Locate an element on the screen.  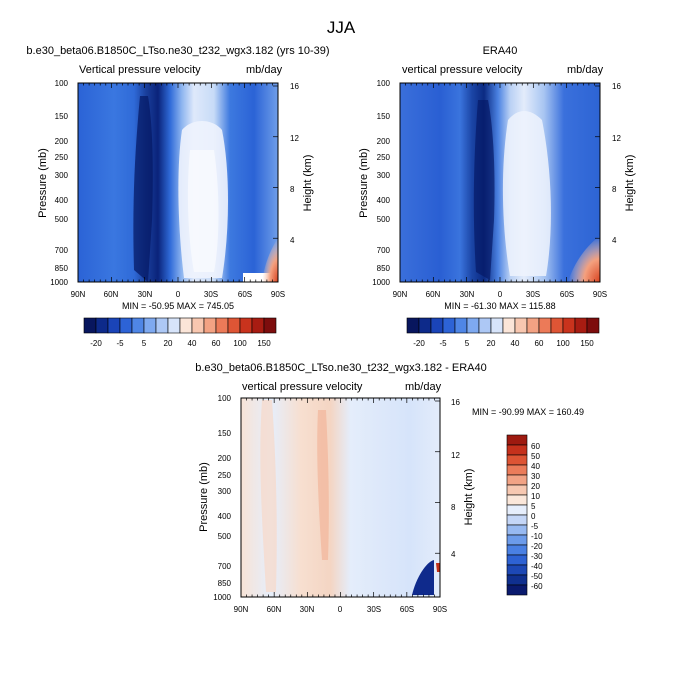
panel-obs-pressure-ticks: 100 150 200 250 300 400 500 700 850 1000 is located at coordinates (381, 183).